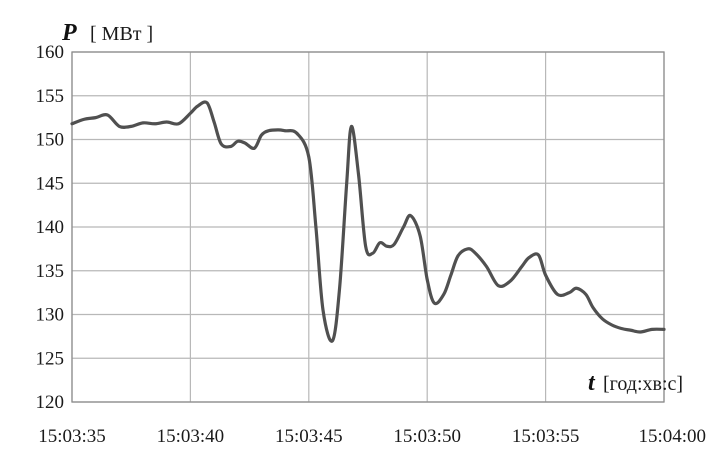 The image size is (711, 454). Describe the element at coordinates (72, 436) in the screenshot. I see `x-tick-label-0: 15:03:35` at that location.